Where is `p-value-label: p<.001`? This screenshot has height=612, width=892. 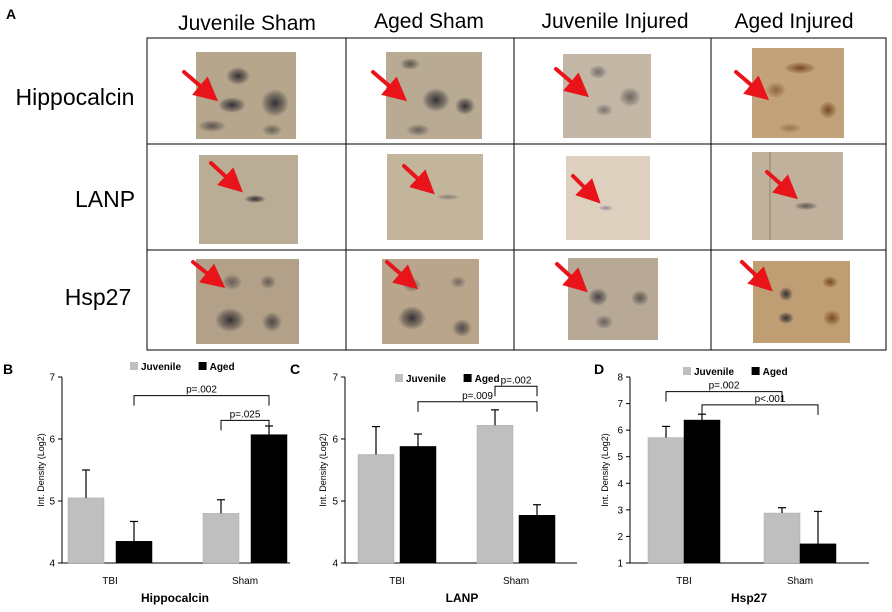 p-value-label: p<.001 is located at coordinates (770, 399).